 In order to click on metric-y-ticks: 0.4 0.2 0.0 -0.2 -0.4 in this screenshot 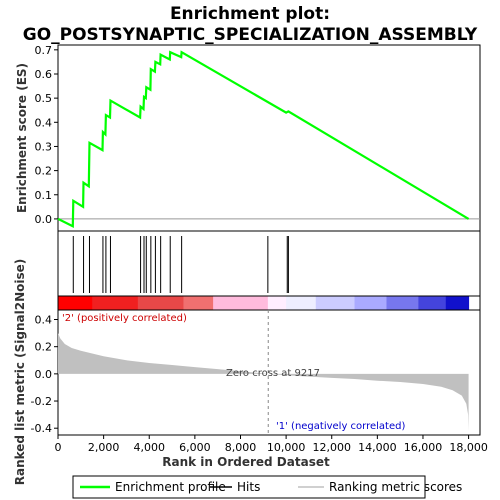, I will do `click(44, 374)`.